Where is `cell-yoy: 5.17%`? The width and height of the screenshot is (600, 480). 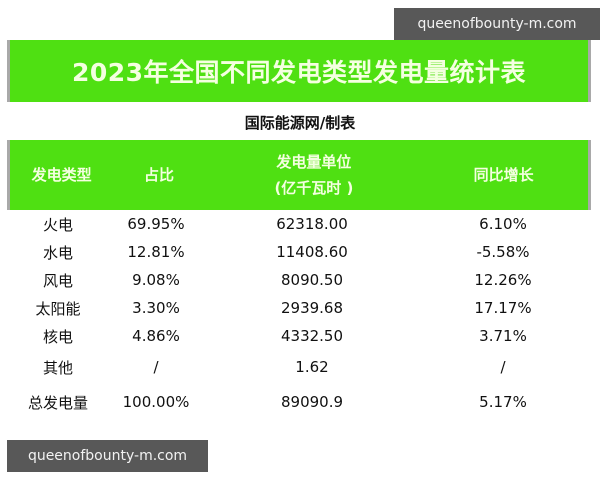
cell-yoy: 5.17% is located at coordinates (503, 402).